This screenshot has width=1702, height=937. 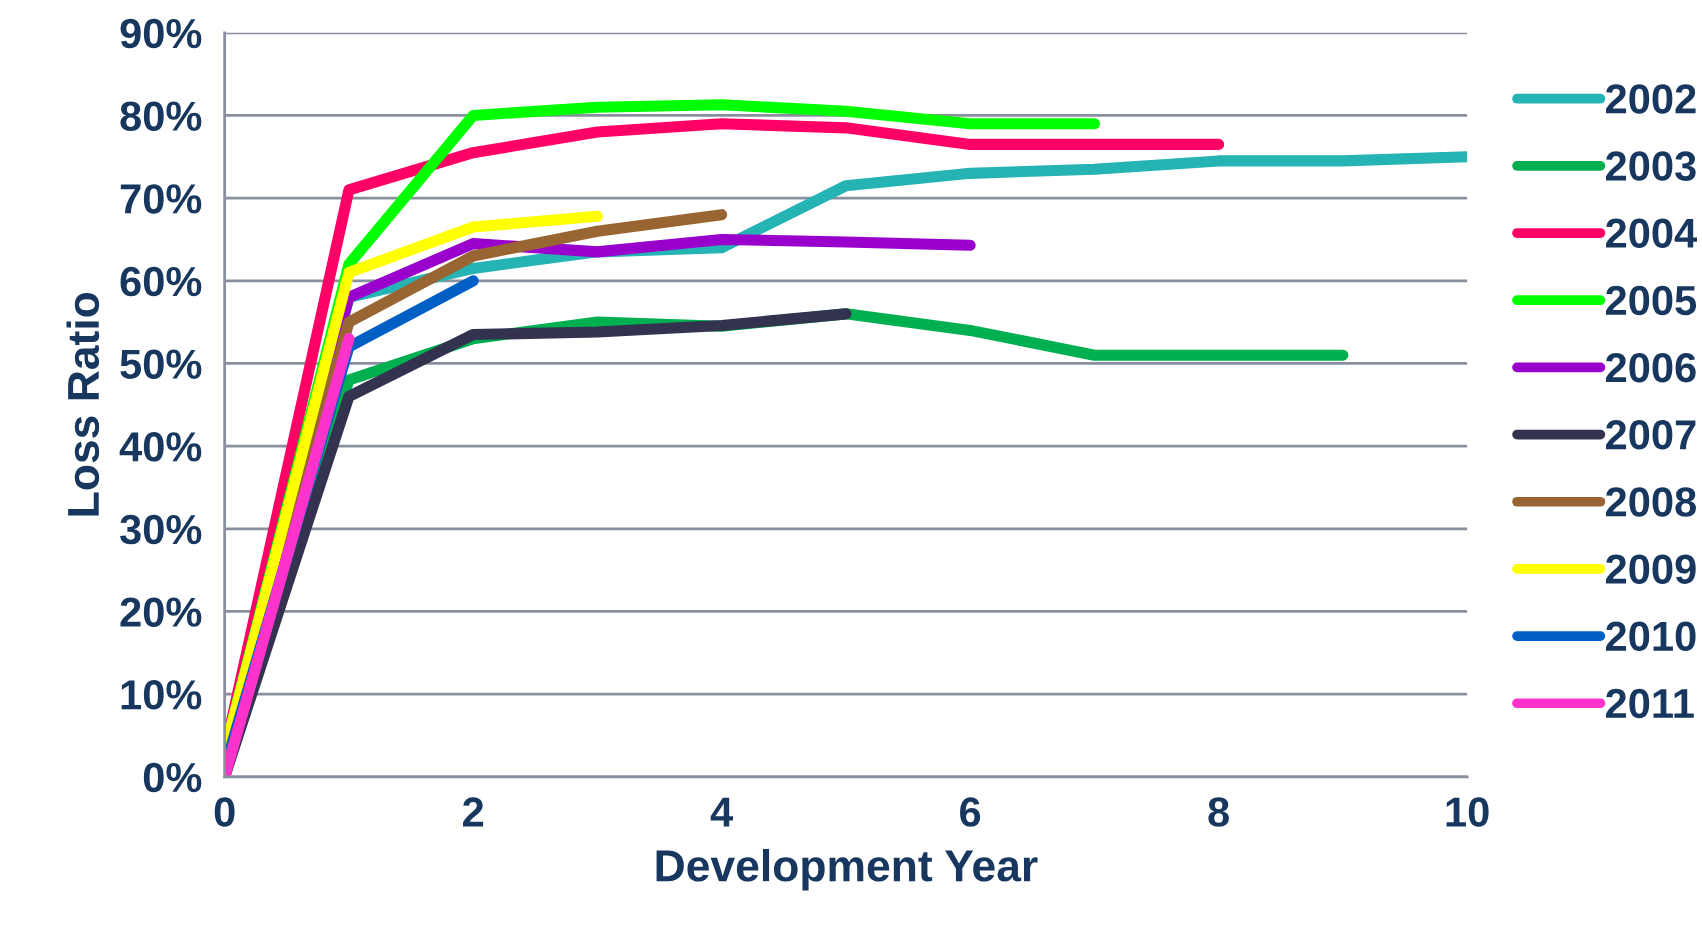 What do you see at coordinates (970, 812) in the screenshot?
I see `x-tick-label: 6` at bounding box center [970, 812].